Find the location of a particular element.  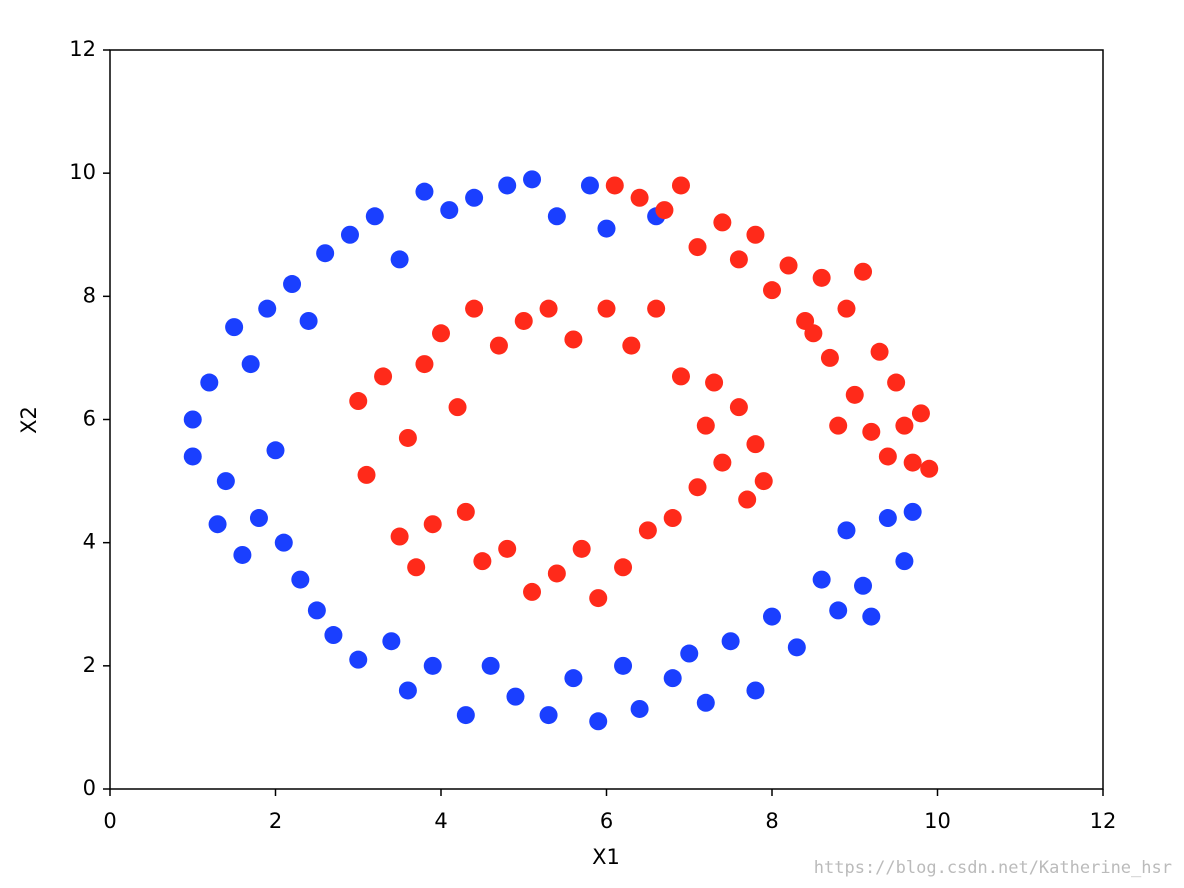

x-tick-label: 4 is located at coordinates (440, 821).